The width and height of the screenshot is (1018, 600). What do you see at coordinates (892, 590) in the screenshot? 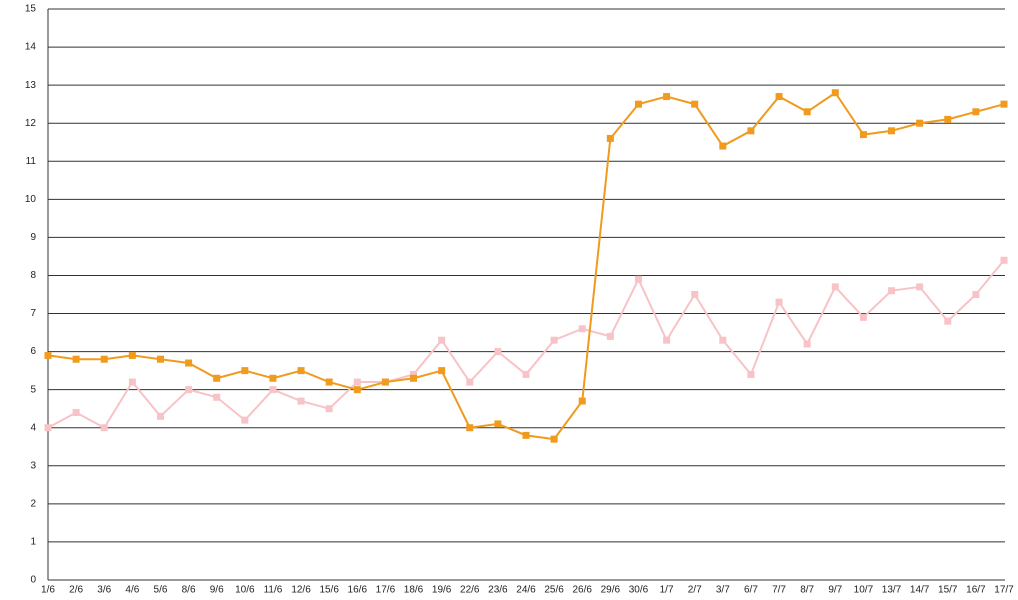
I see `x-tick-label: 13/7` at bounding box center [892, 590].